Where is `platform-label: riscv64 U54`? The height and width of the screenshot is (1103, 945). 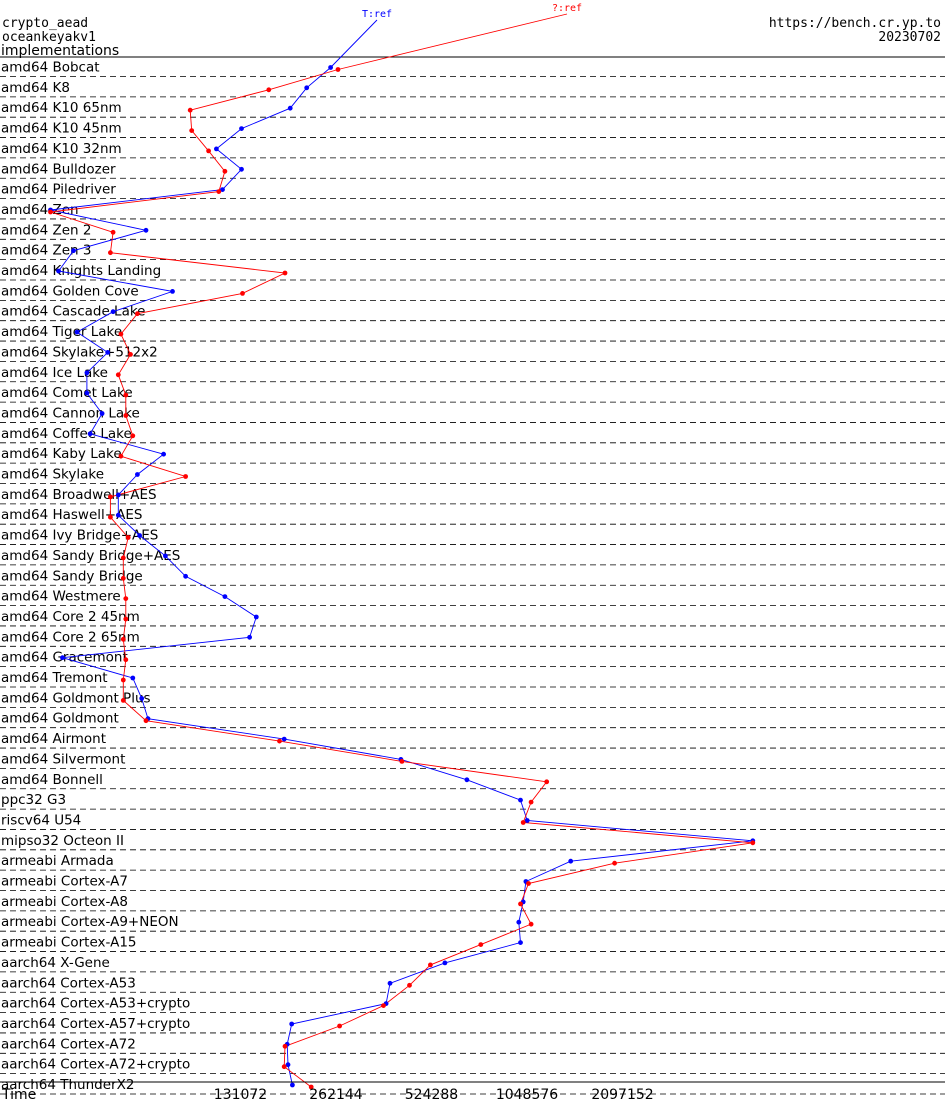 platform-label: riscv64 U54 is located at coordinates (41, 820).